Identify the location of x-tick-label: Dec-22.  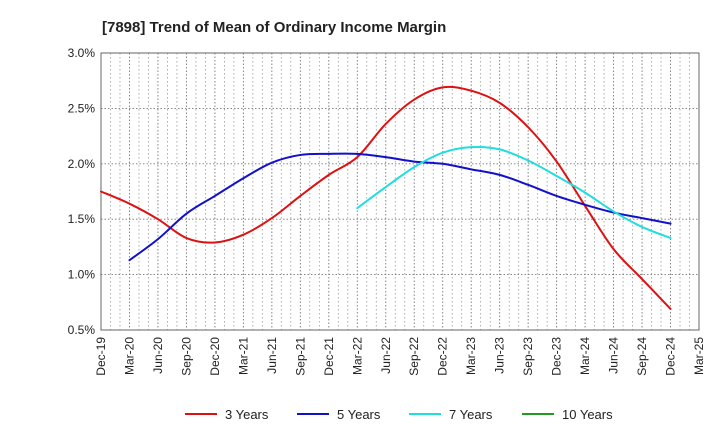
(443, 356).